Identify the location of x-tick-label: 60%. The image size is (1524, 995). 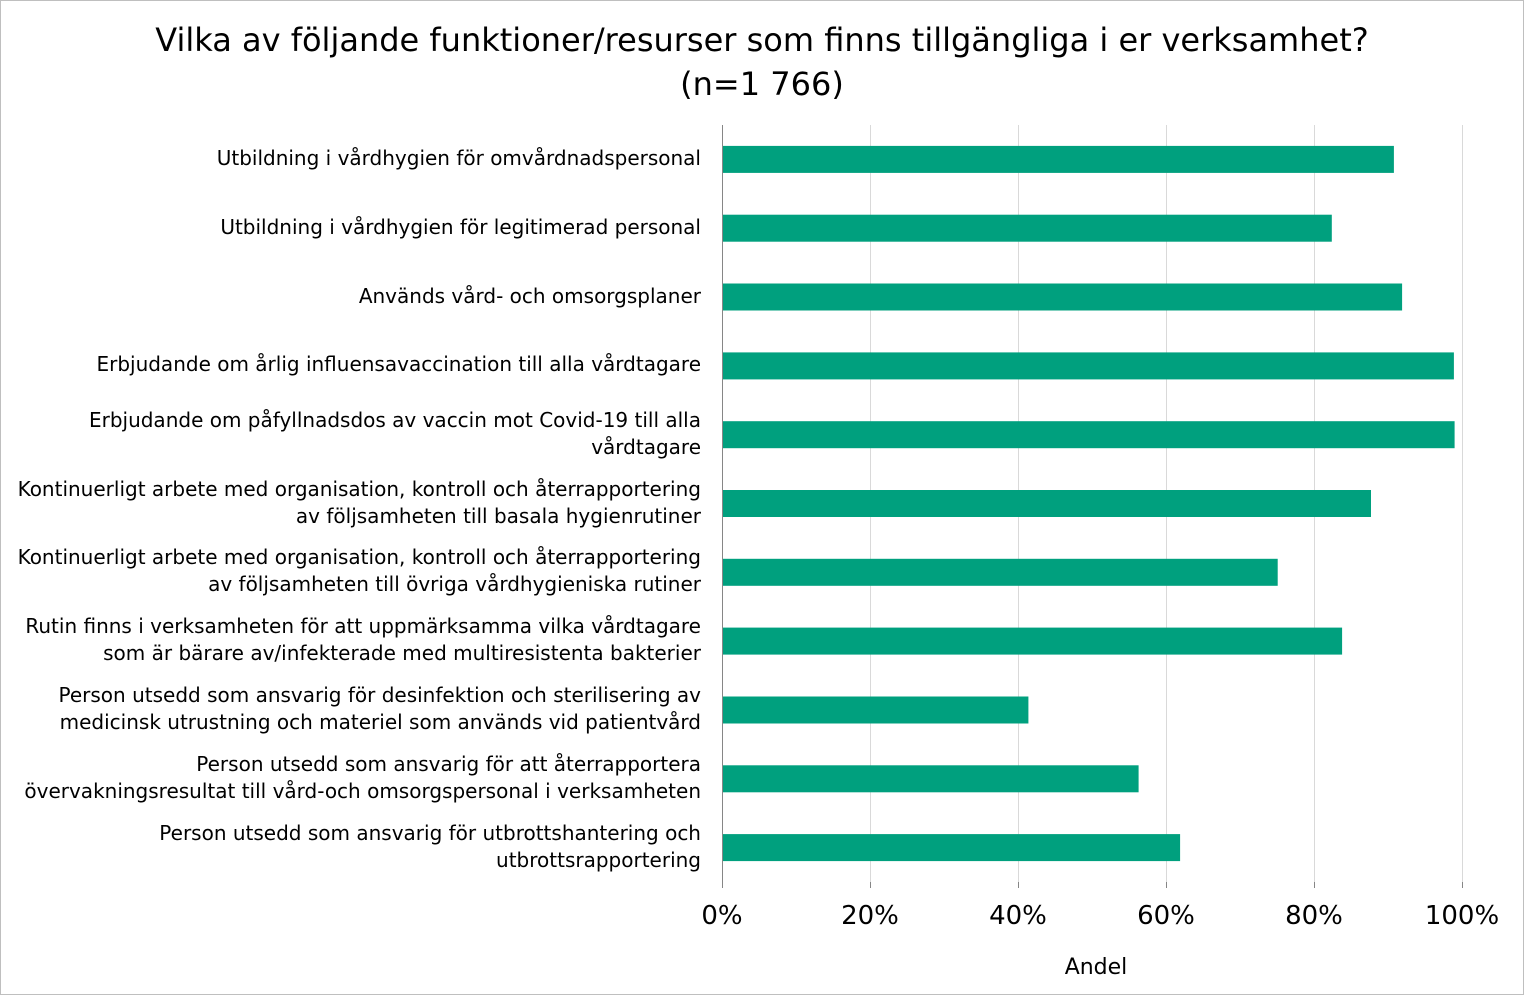
(1166, 916).